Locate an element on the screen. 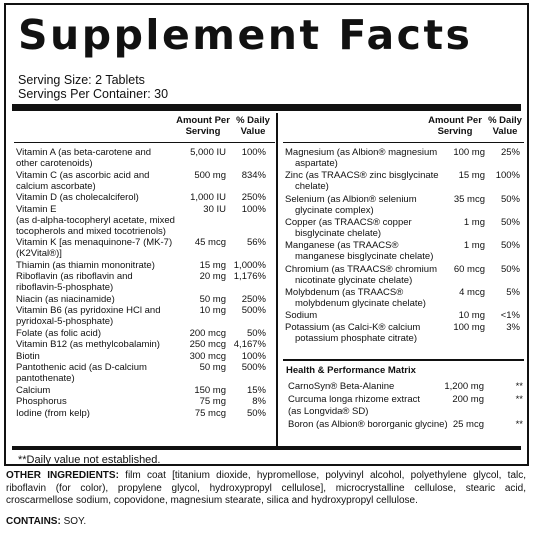 Image resolution: width=533 pixels, height=533 pixels. panel-title: Supplement Facts is located at coordinates (245, 35).